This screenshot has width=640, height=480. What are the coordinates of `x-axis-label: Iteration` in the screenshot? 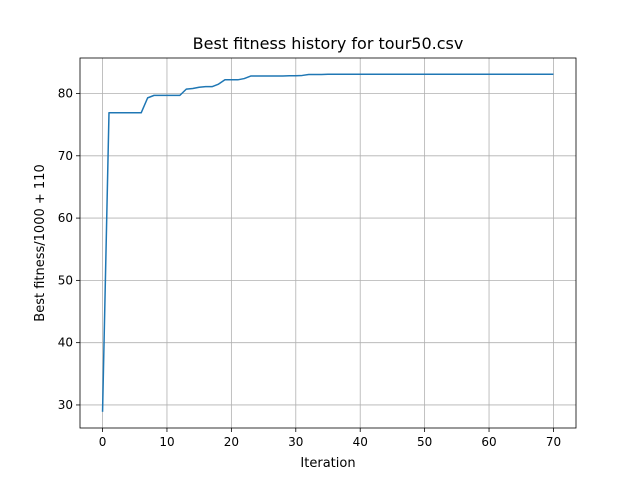 It's located at (327, 463).